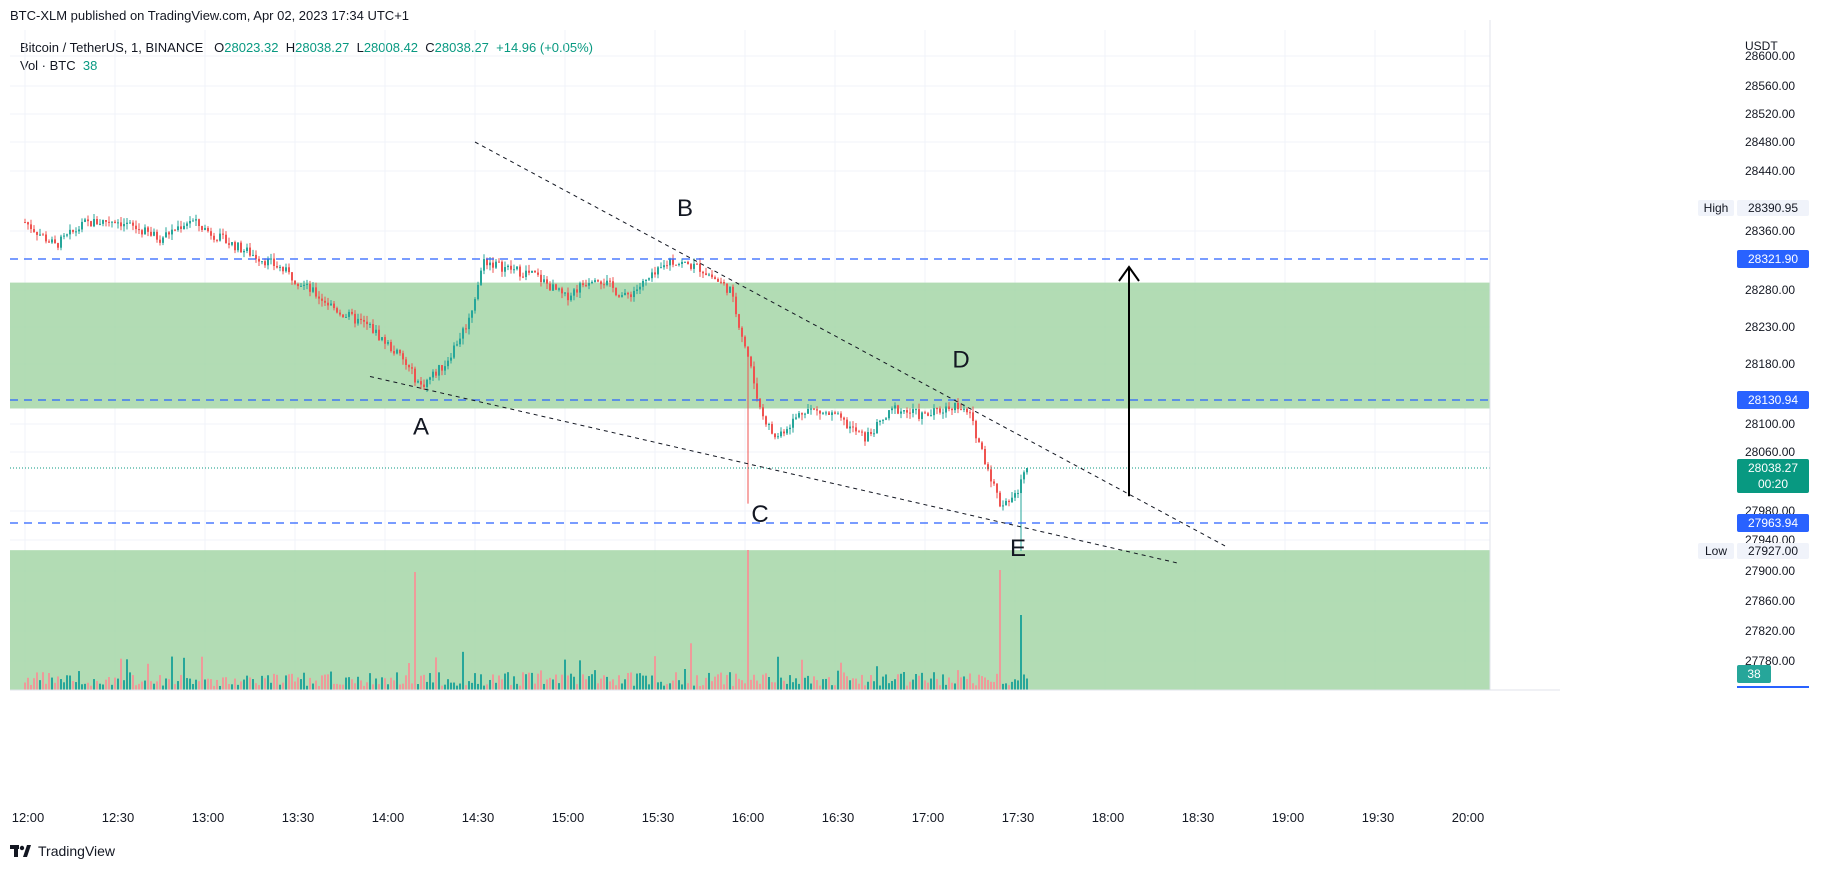  Describe the element at coordinates (1773, 208) in the screenshot. I see `hl-value-box` at that location.